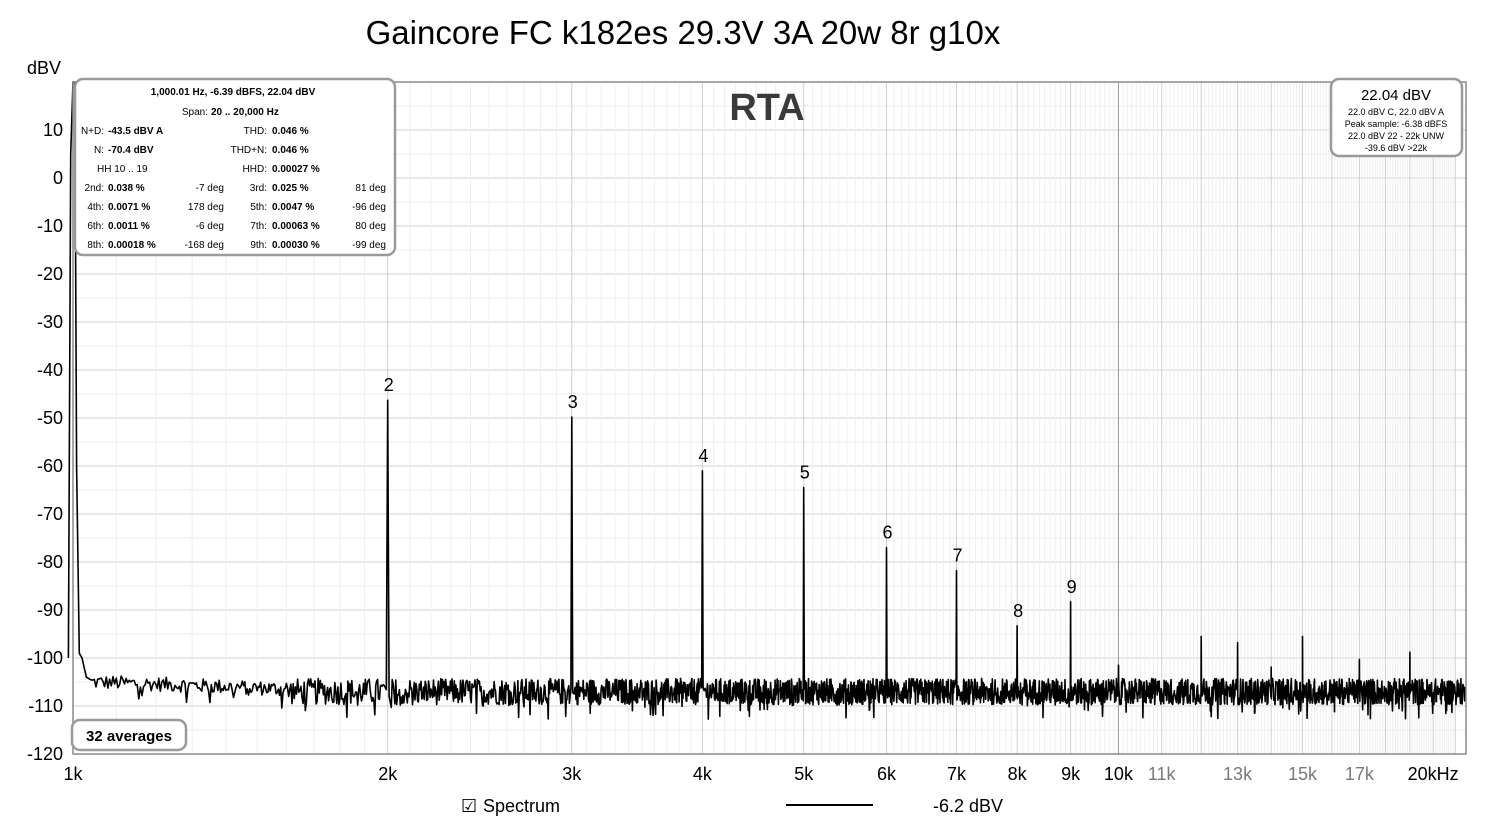 This screenshot has height=825, width=1500. Describe the element at coordinates (204, 245) in the screenshot. I see `harmonic-phase: -168 deg` at that location.